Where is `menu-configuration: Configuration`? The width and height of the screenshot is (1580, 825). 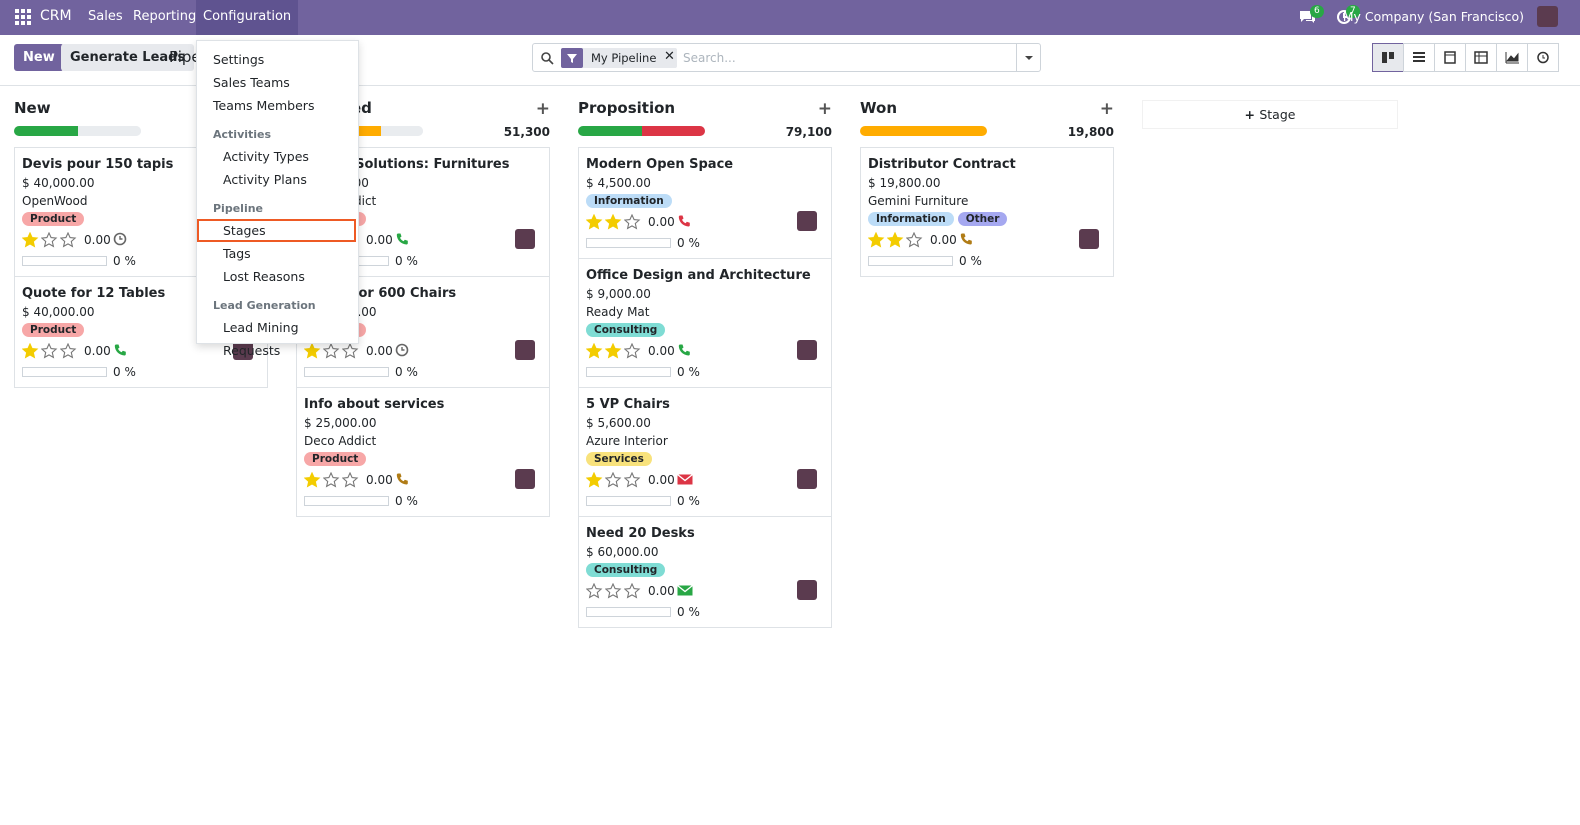 menu-configuration: Configuration is located at coordinates (247, 17).